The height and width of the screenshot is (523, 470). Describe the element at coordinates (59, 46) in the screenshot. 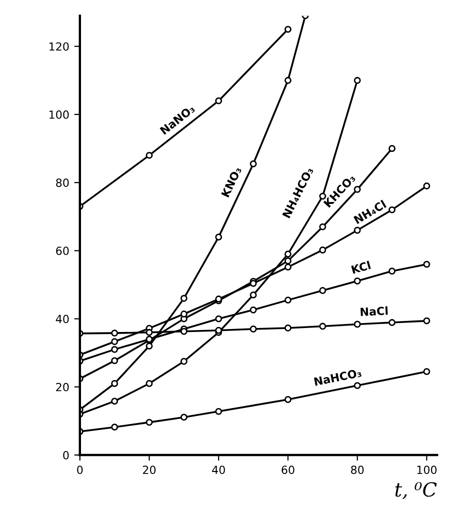

I see `y-tick-label: 120` at that location.